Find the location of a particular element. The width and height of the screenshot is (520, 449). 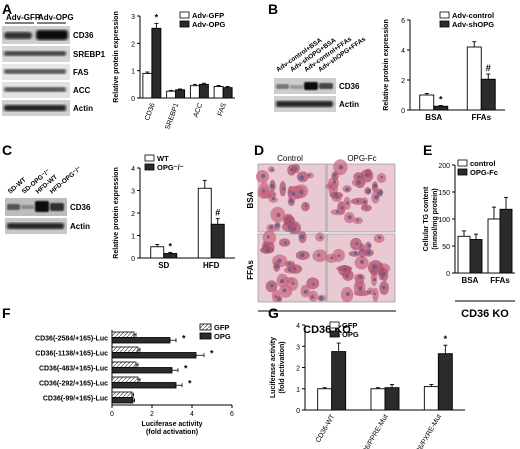

y-tick-label: CD36(-2584/+165)-Luc is located at coordinates (71, 339).